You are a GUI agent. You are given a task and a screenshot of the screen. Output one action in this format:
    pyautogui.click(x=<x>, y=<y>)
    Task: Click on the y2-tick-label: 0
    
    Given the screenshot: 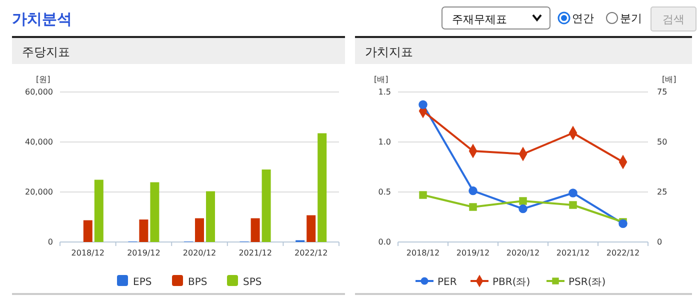 What is the action you would take?
    pyautogui.click(x=659, y=242)
    